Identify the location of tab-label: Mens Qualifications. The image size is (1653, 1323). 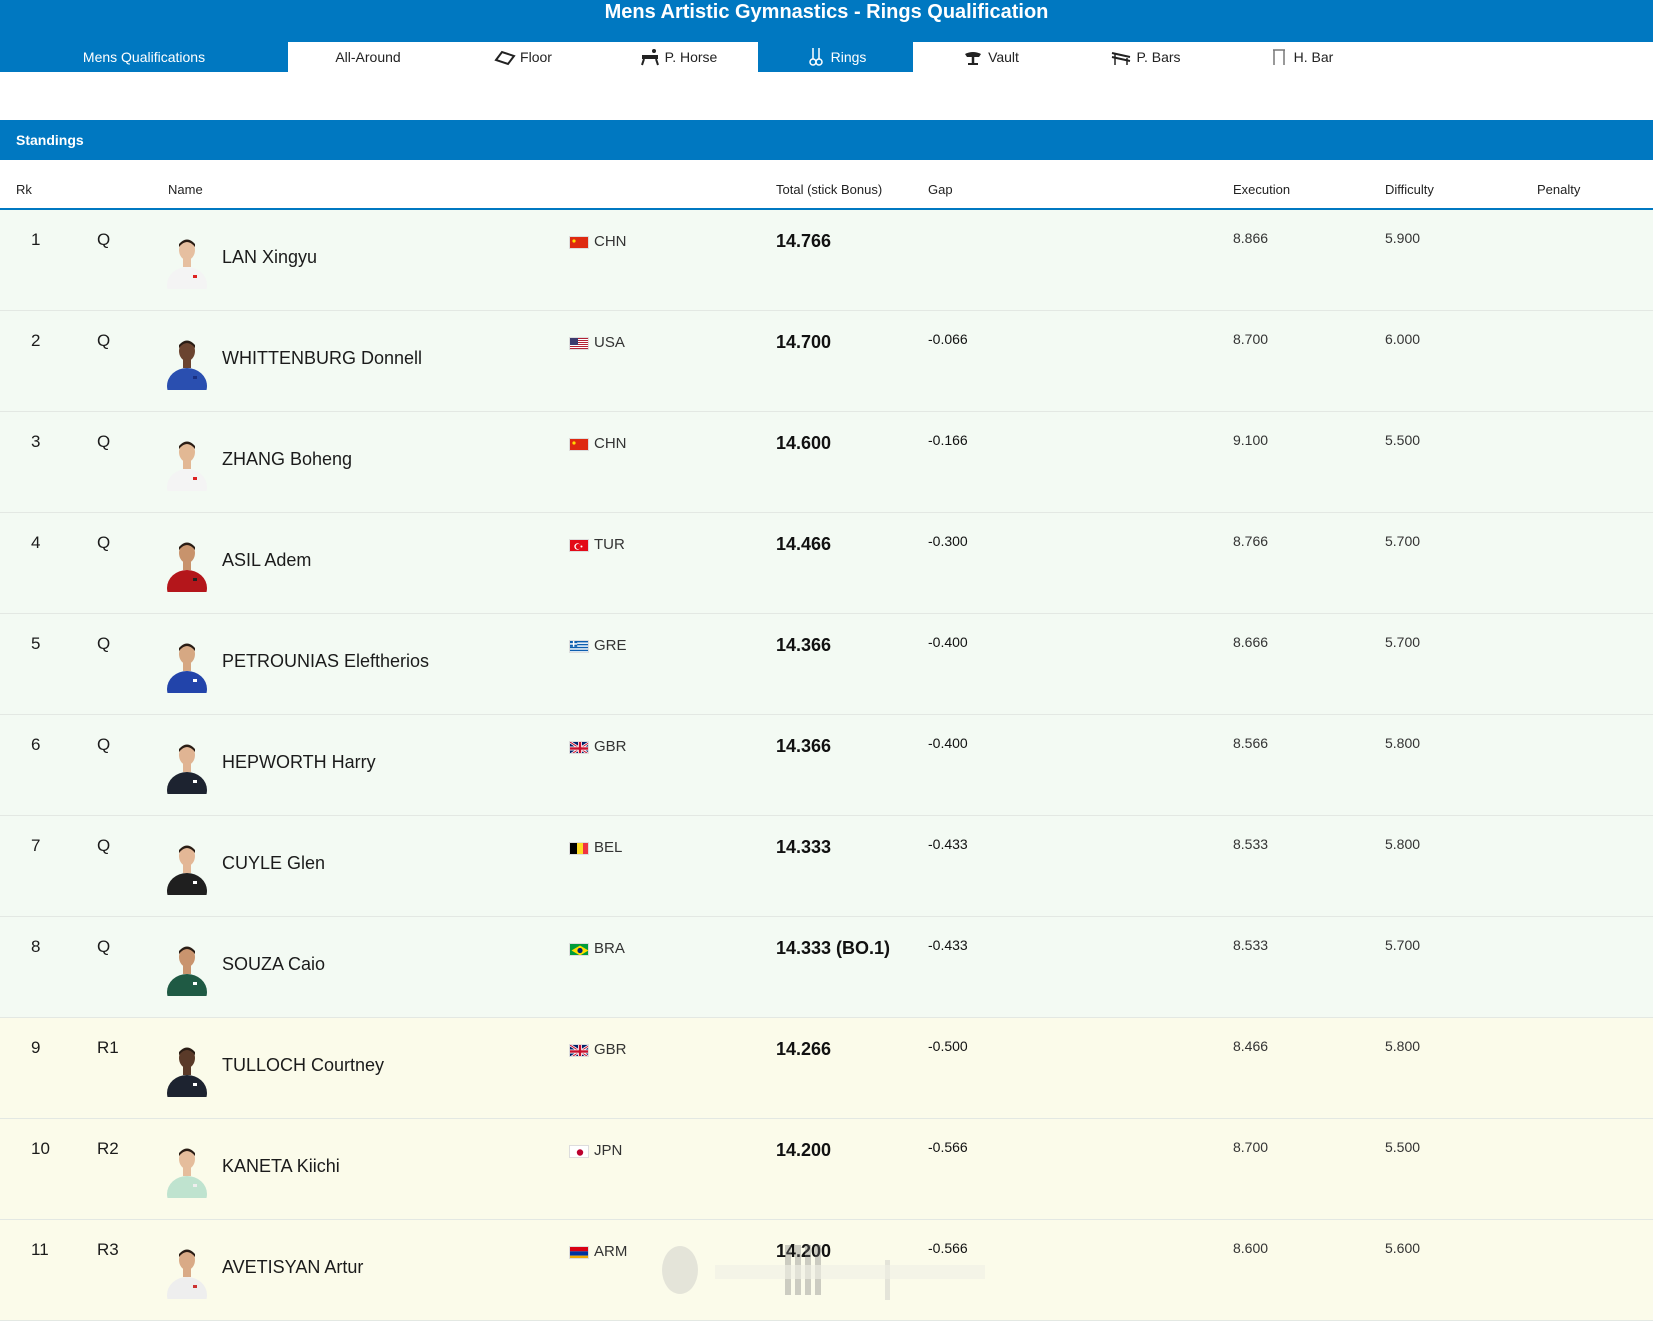
(144, 57).